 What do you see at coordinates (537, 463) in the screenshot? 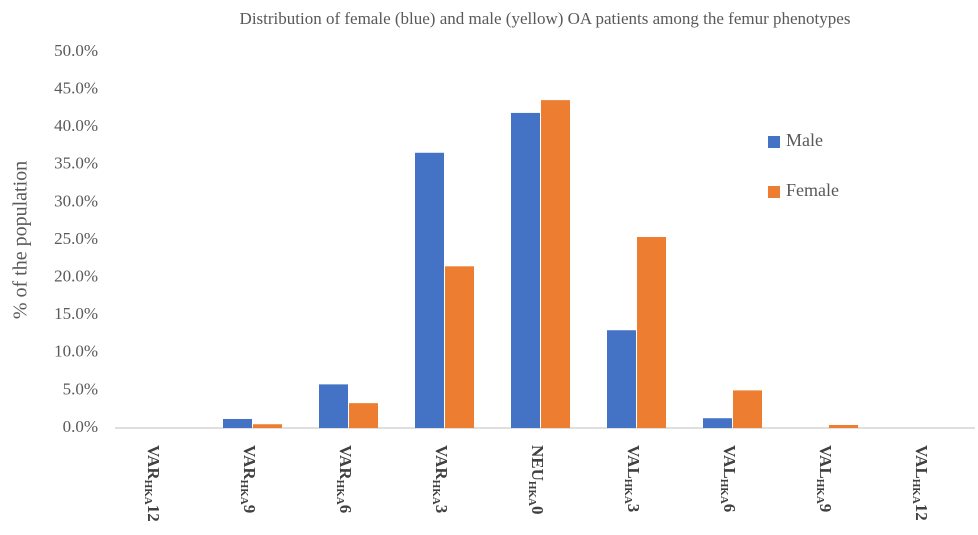
I see `x-tick-label-part: NEU` at bounding box center [537, 463].